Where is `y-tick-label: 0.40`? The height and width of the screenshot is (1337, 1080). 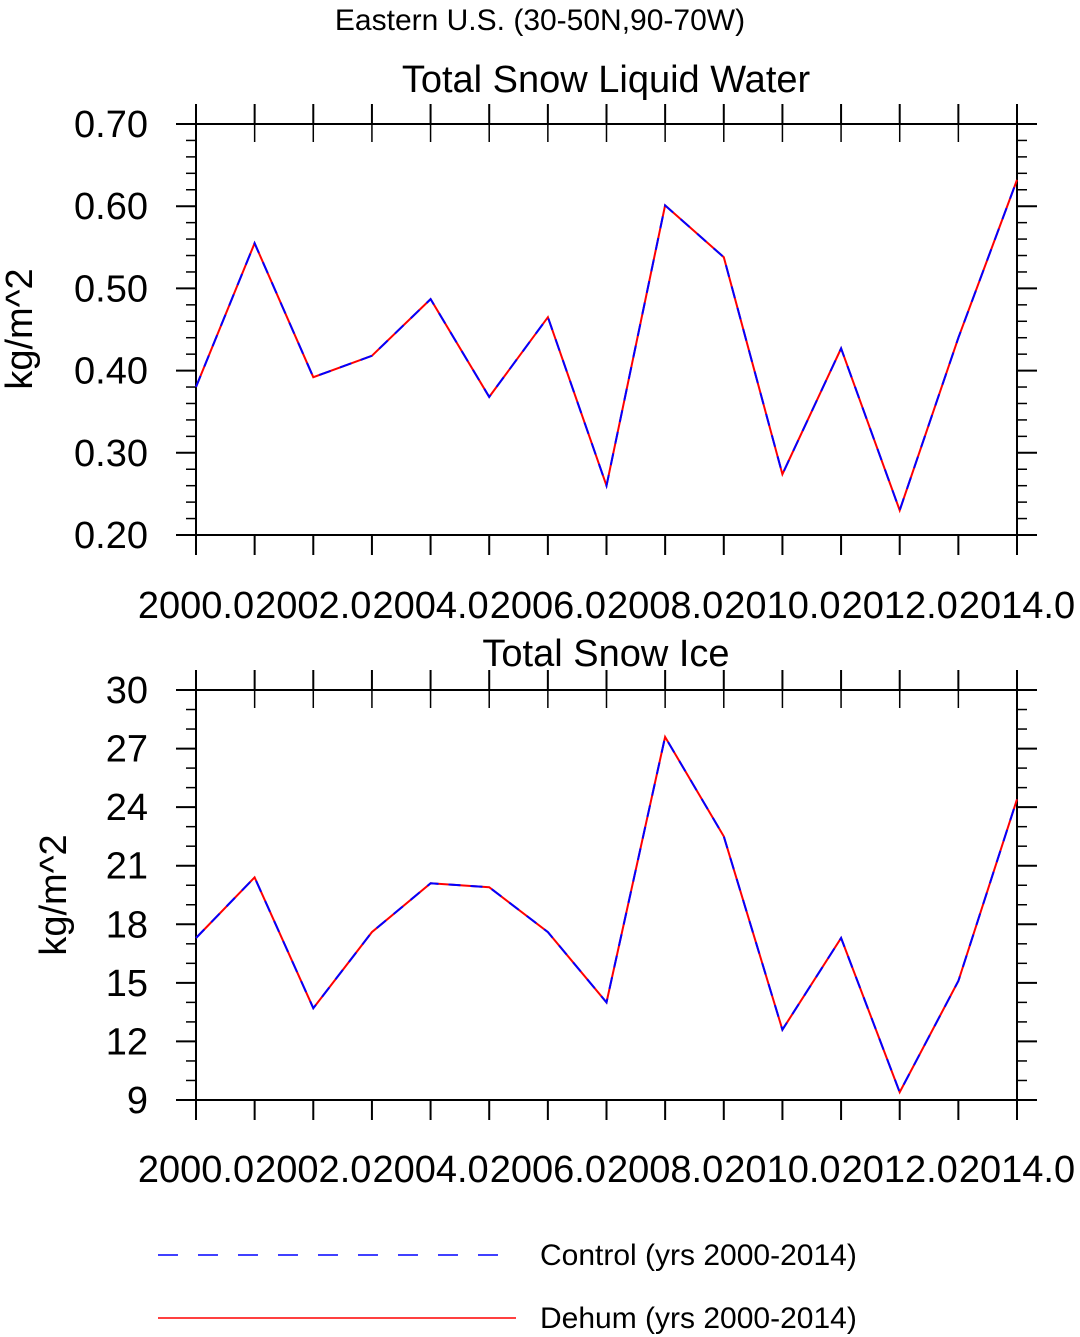 y-tick-label: 0.40 is located at coordinates (111, 372).